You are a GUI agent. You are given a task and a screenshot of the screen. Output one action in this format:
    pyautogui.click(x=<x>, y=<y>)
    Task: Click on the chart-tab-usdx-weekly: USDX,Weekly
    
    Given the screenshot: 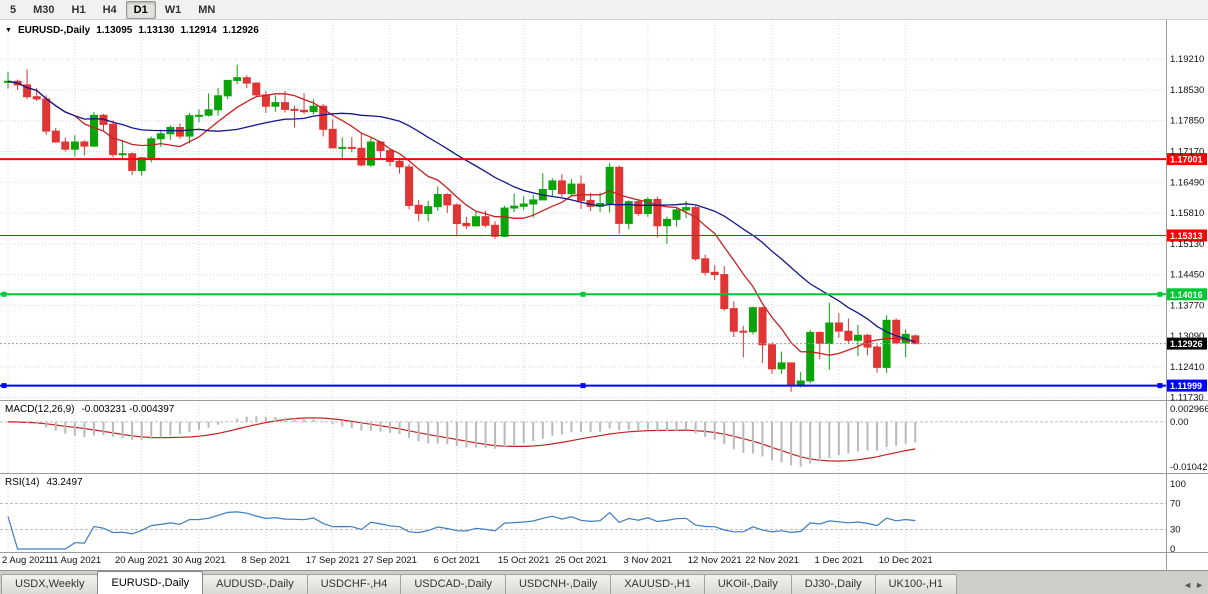 What is the action you would take?
    pyautogui.click(x=50, y=584)
    